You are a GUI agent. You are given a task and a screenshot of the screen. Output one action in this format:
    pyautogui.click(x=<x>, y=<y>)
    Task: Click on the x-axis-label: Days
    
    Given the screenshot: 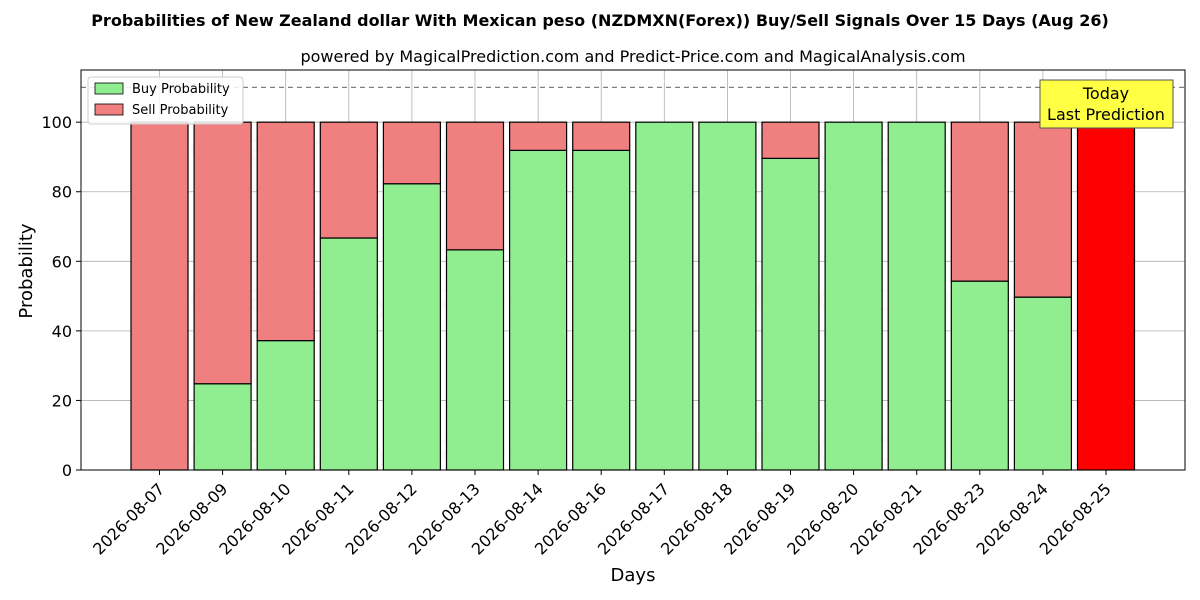 What is the action you would take?
    pyautogui.click(x=633, y=575)
    